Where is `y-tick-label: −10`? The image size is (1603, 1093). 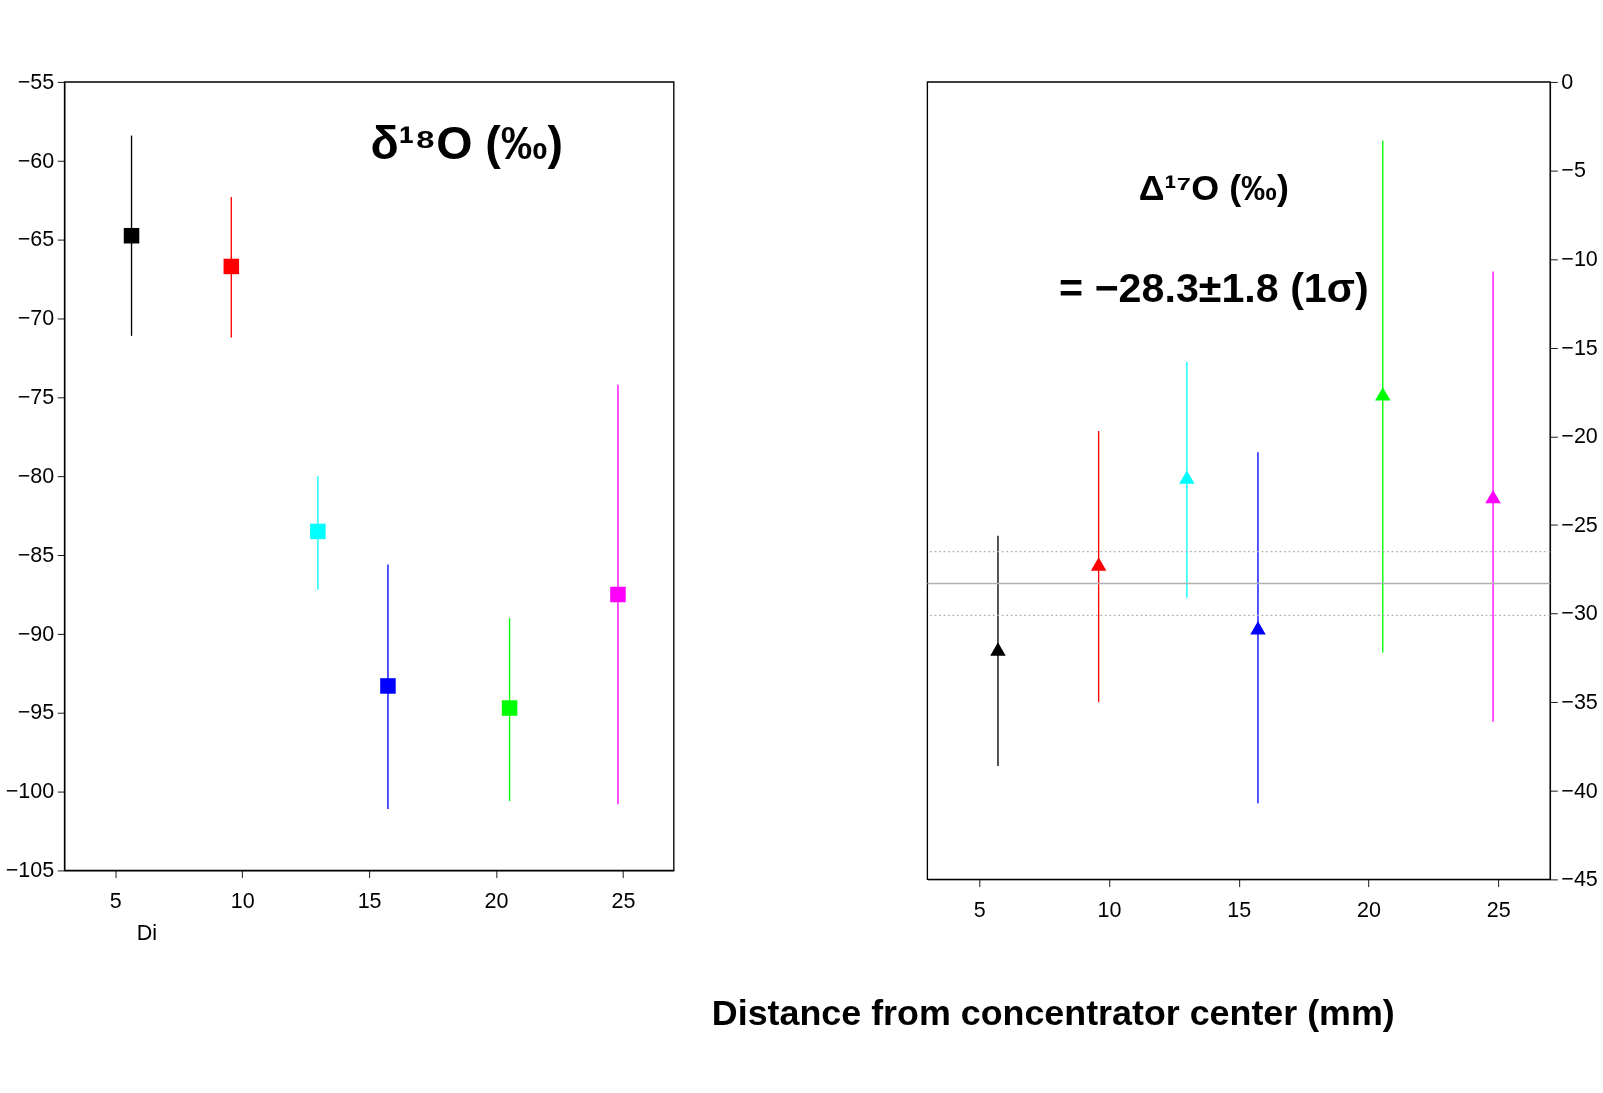 y-tick-label: −10 is located at coordinates (1579, 258).